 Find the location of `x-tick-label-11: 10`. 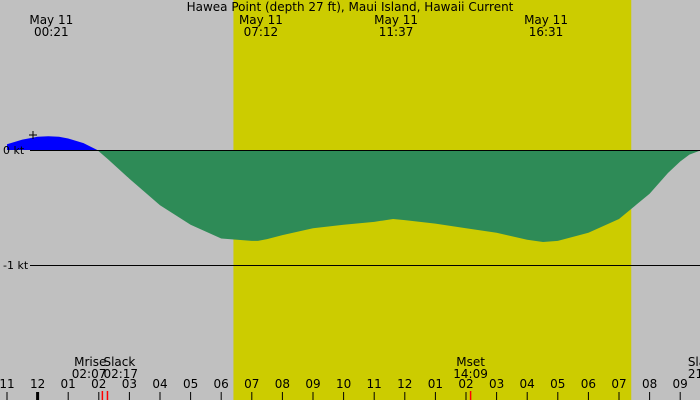

x-tick-label-11: 10 is located at coordinates (343, 384).